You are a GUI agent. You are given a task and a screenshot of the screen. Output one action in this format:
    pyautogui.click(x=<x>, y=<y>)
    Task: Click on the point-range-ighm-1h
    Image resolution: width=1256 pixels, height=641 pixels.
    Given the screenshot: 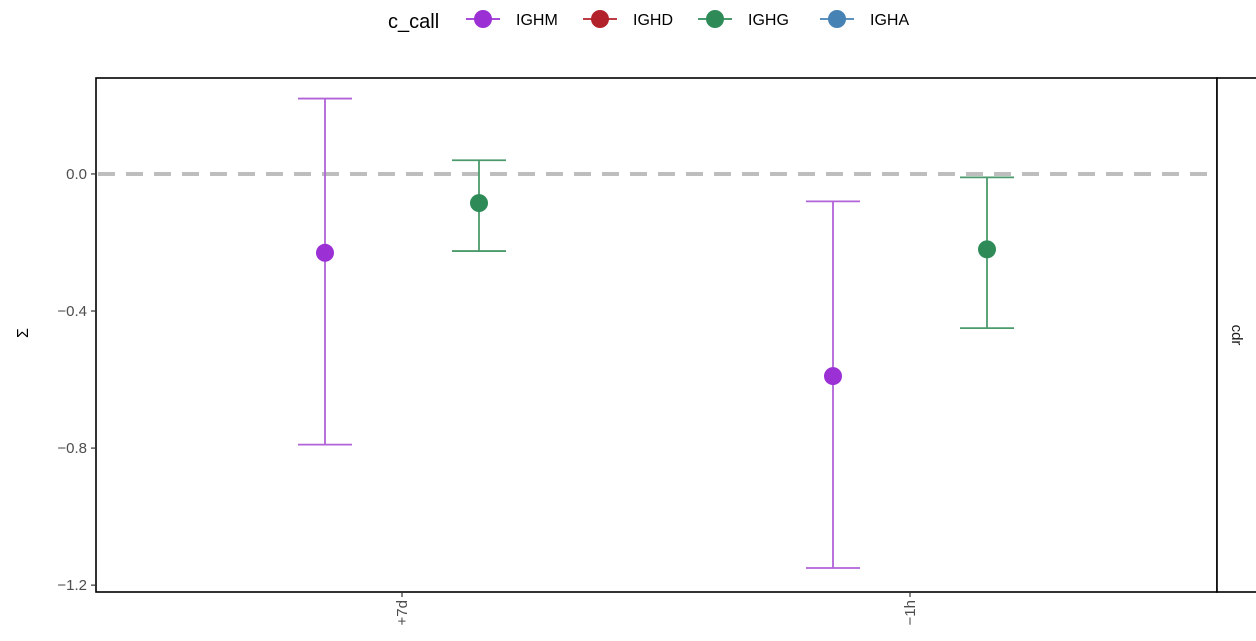 What is the action you would take?
    pyautogui.click(x=833, y=384)
    